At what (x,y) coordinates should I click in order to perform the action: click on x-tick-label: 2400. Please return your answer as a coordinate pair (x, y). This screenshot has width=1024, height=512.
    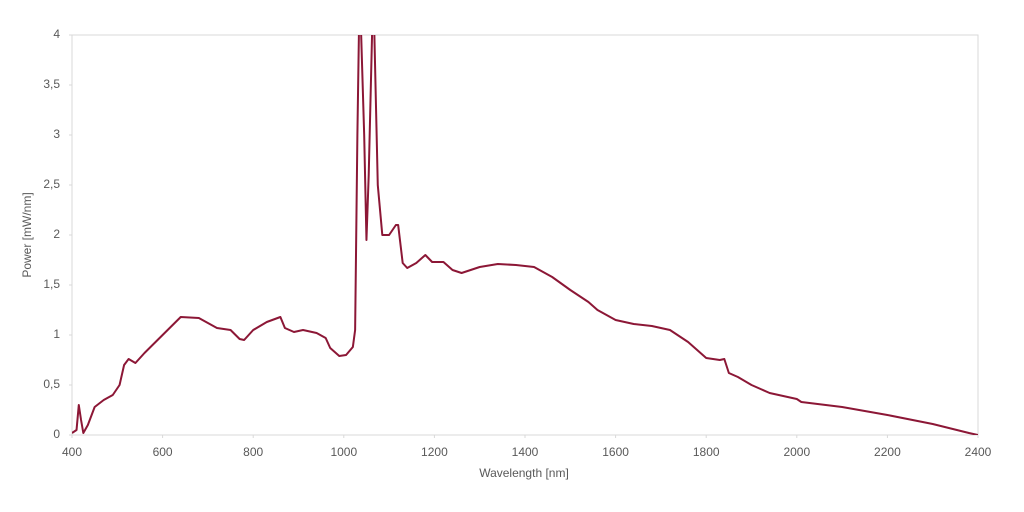
    Looking at the image, I should click on (978, 452).